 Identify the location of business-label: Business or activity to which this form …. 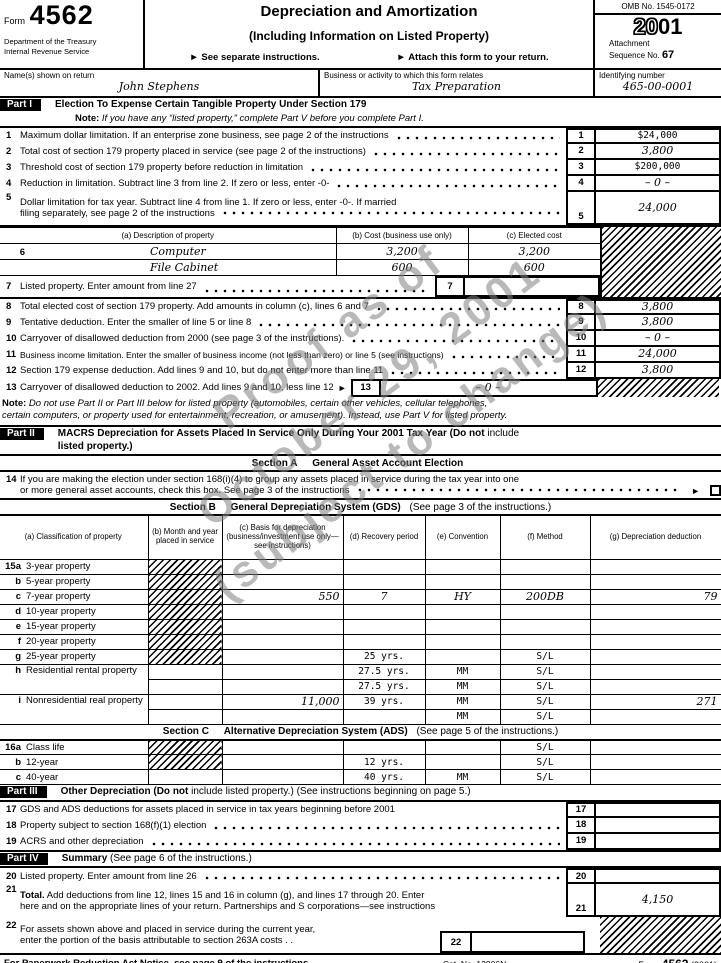
(404, 75).